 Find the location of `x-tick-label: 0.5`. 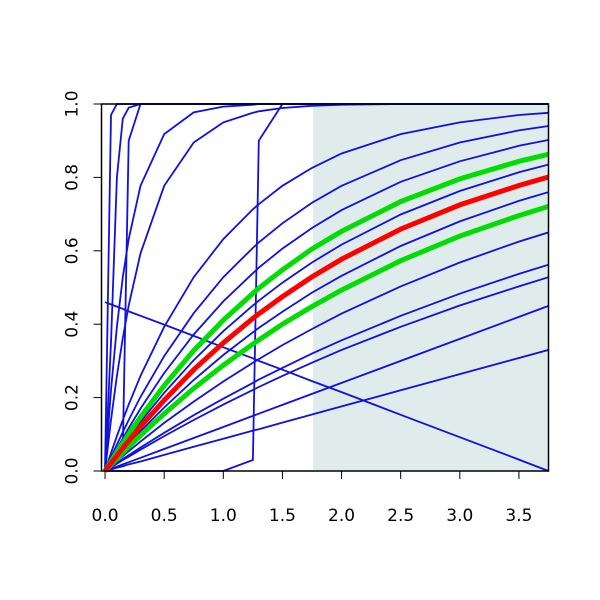

x-tick-label: 0.5 is located at coordinates (164, 516).